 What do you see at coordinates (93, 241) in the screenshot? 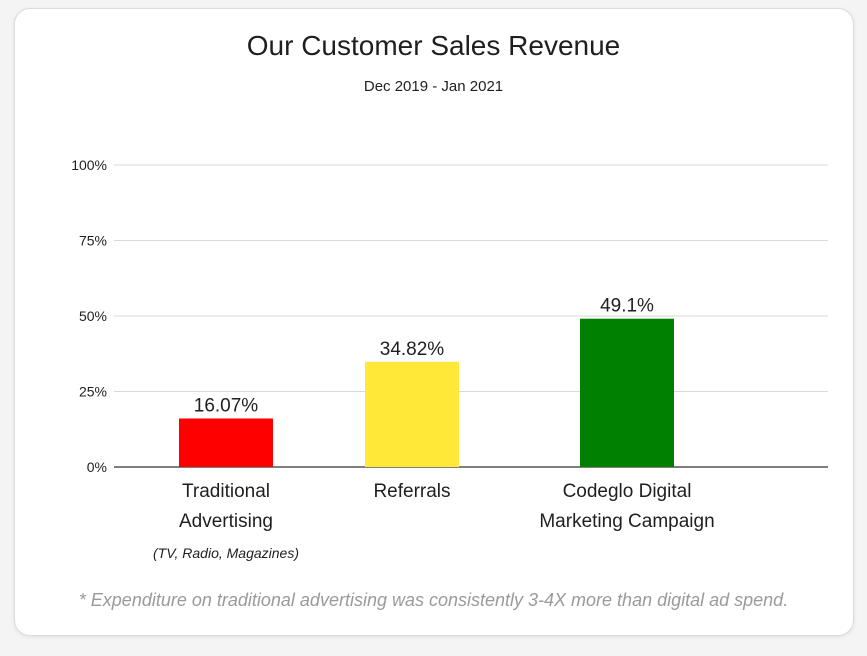
I see `y-tick-label: 75%` at bounding box center [93, 241].